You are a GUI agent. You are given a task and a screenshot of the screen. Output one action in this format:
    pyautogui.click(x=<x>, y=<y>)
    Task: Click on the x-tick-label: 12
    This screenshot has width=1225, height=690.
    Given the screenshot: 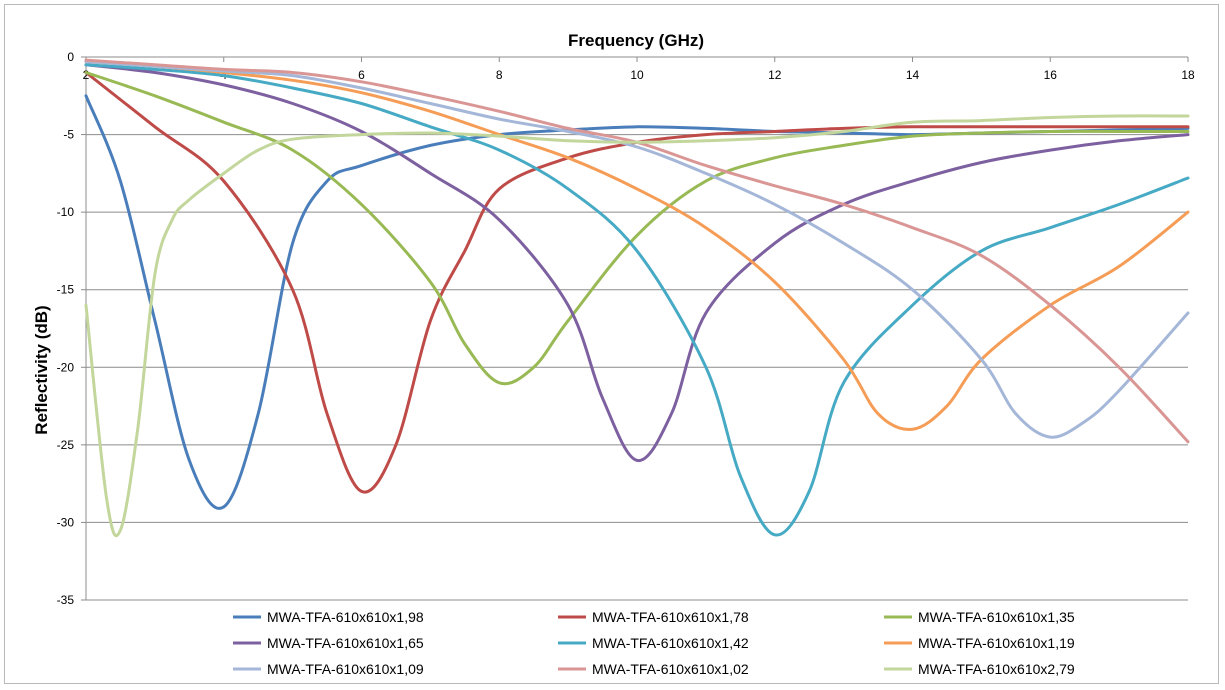 What is the action you would take?
    pyautogui.click(x=775, y=75)
    